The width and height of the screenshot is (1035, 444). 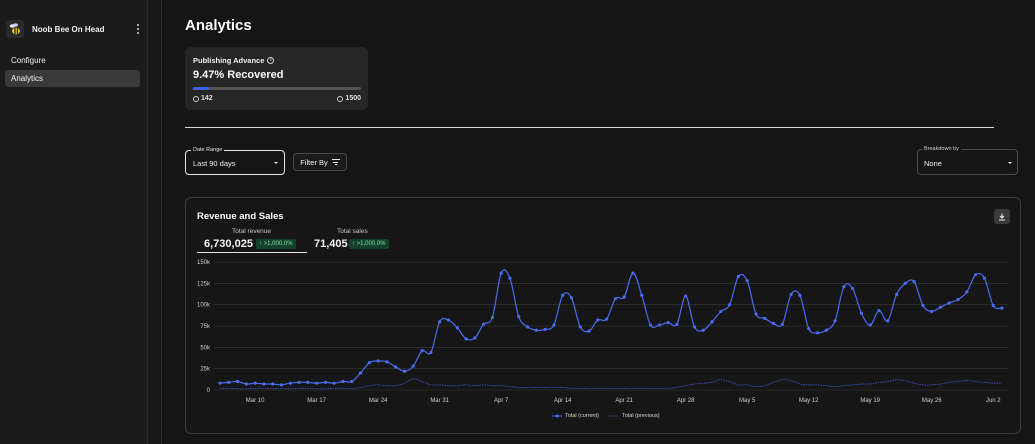 I want to click on y-tick-label: 0, so click(x=209, y=391).